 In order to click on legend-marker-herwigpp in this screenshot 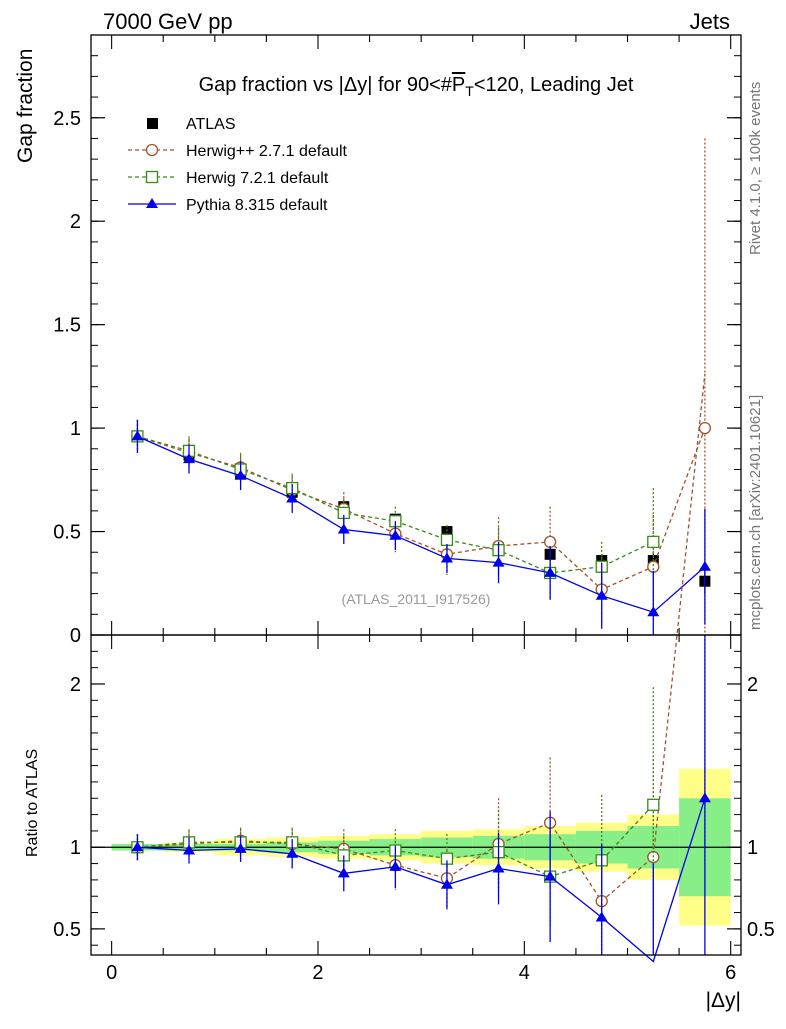, I will do `click(152, 150)`.